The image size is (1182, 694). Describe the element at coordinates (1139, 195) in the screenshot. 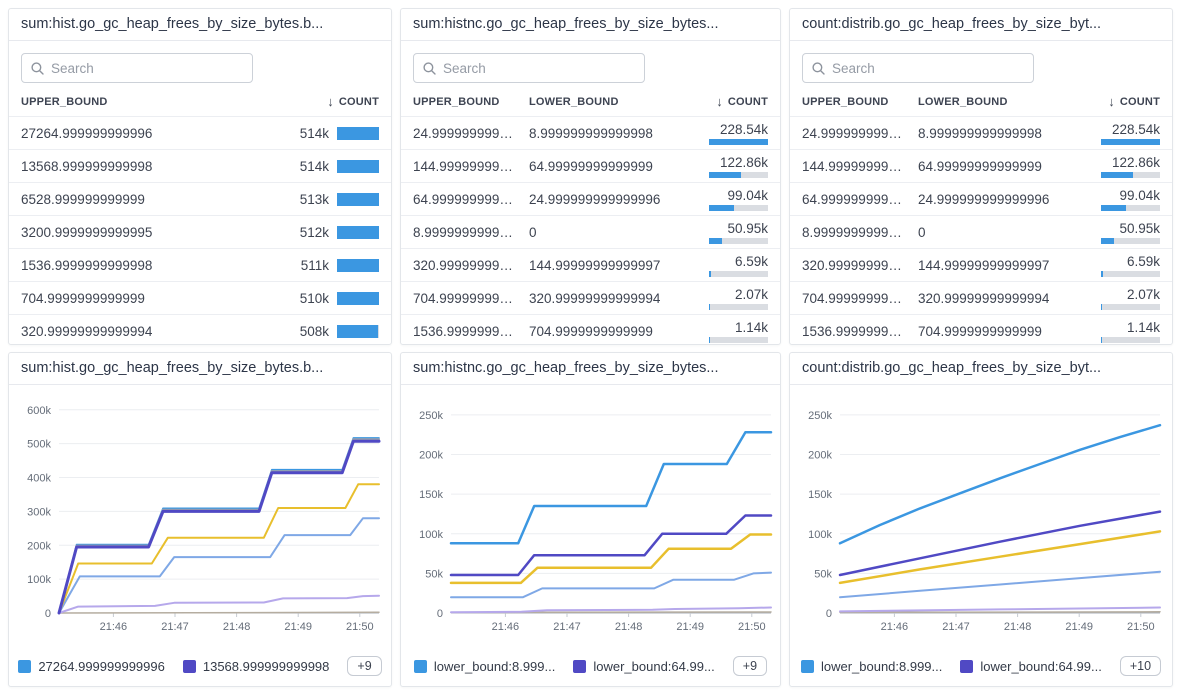

I see `count-value: 99.04k` at that location.